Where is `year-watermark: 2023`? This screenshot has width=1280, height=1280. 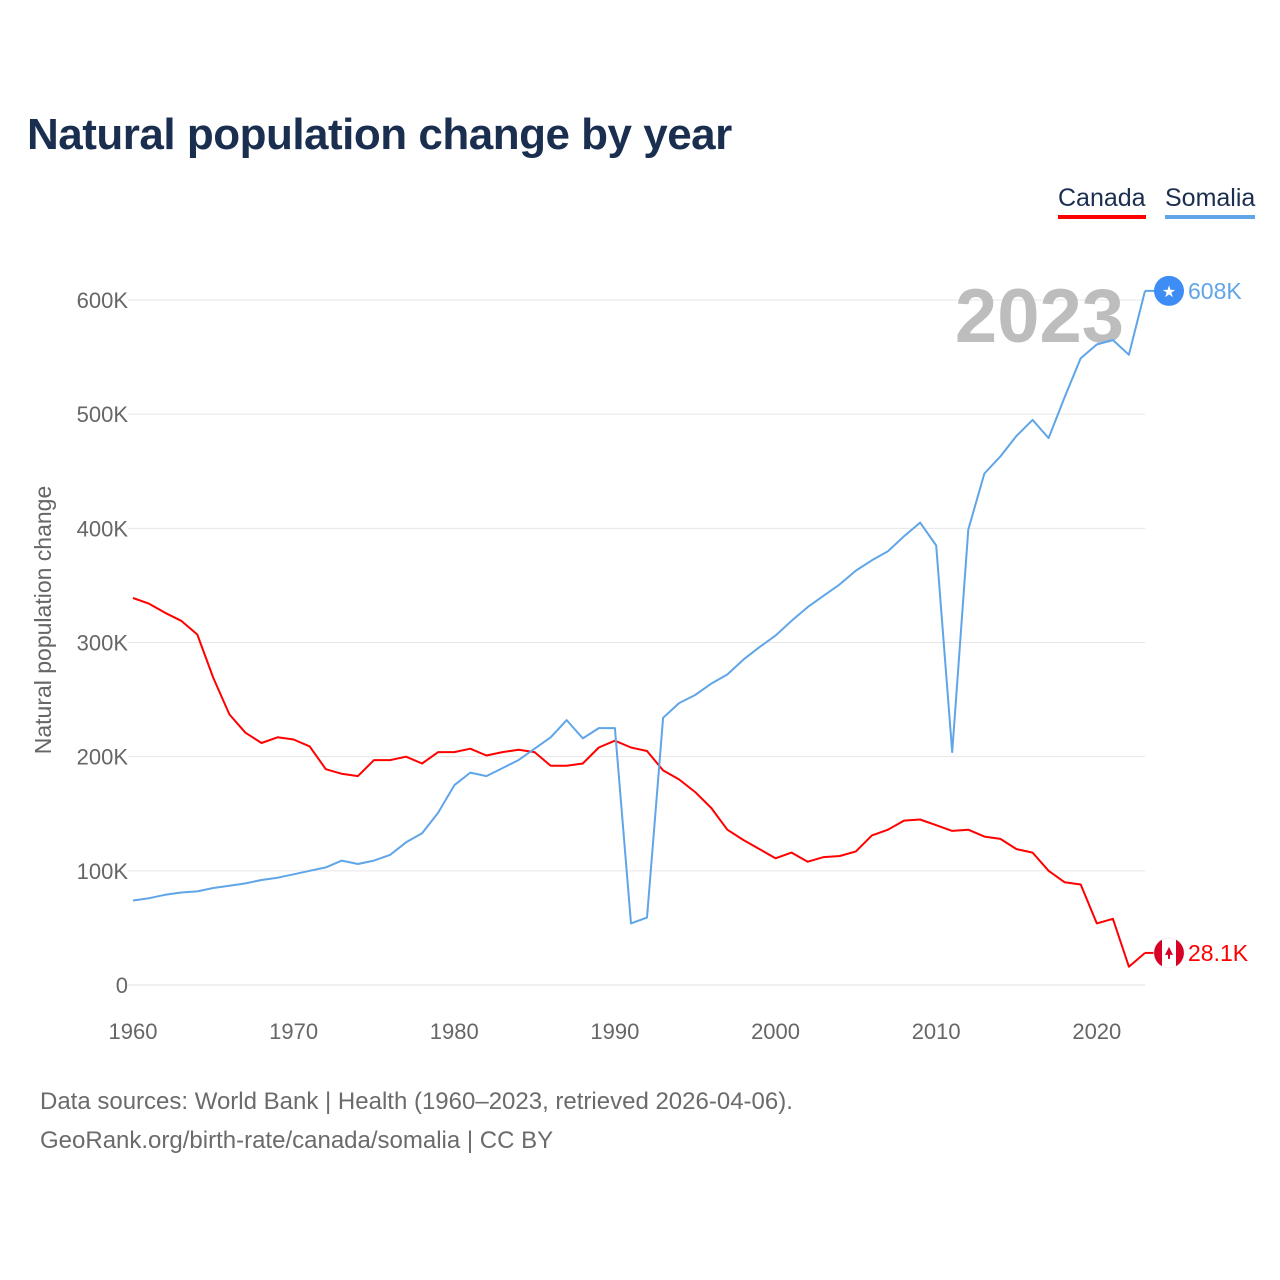 year-watermark: 2023 is located at coordinates (1039, 316).